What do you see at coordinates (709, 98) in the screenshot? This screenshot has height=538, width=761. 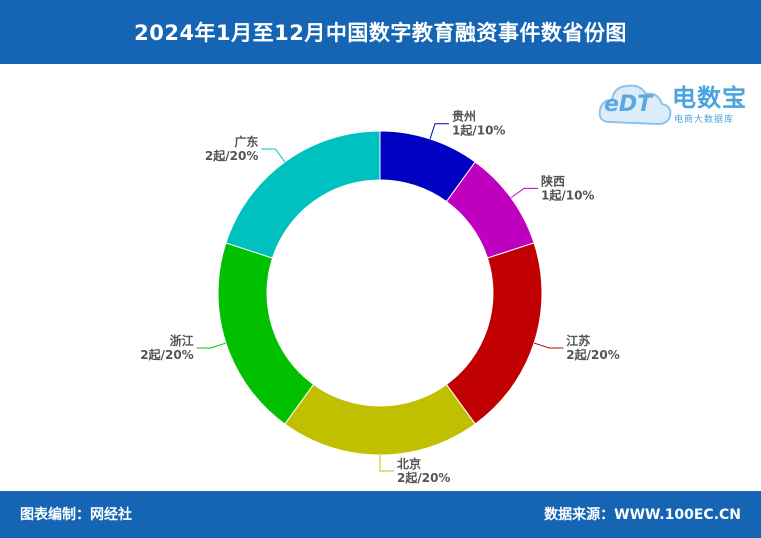 I see `brand-name: 电数宝` at bounding box center [709, 98].